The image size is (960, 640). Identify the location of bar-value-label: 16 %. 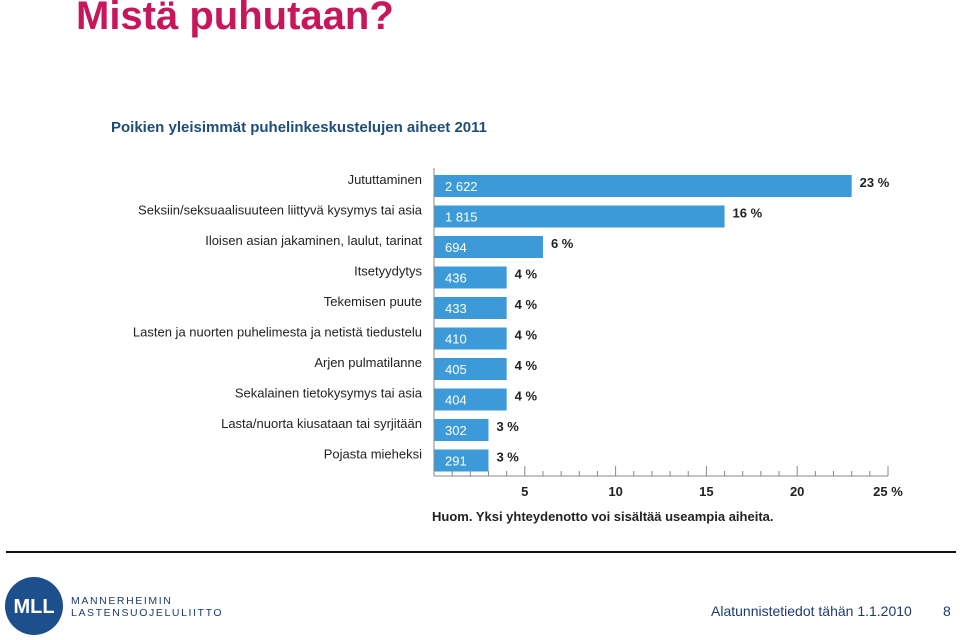
(748, 213).